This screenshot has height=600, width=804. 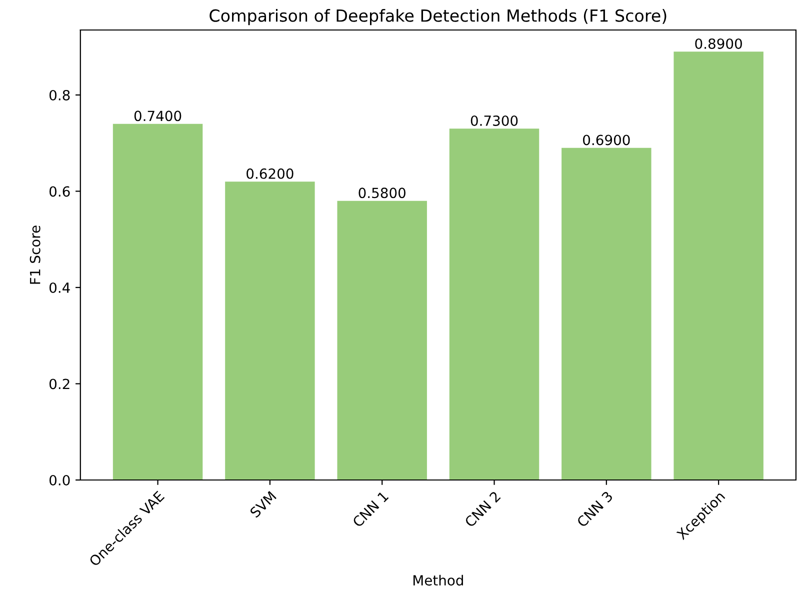 I want to click on y-tick-label: 0.4, so click(x=60, y=287).